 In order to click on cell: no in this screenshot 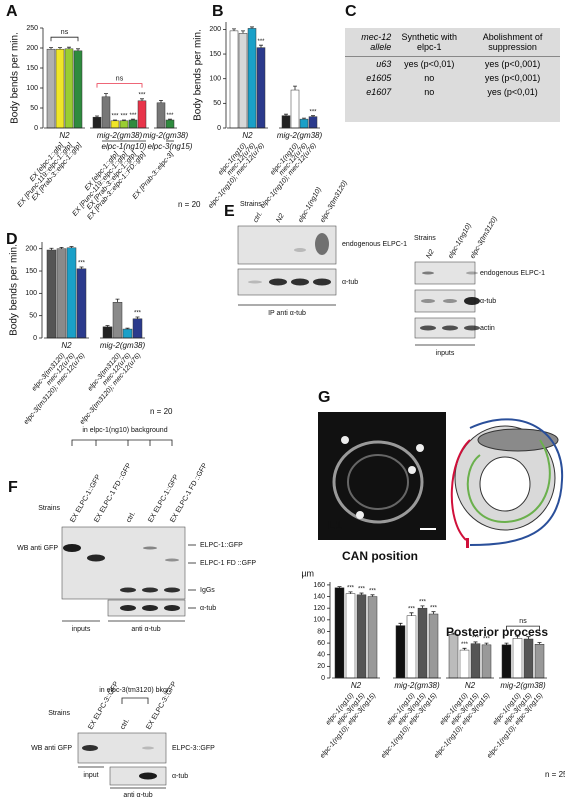, I will do `click(429, 92)`.